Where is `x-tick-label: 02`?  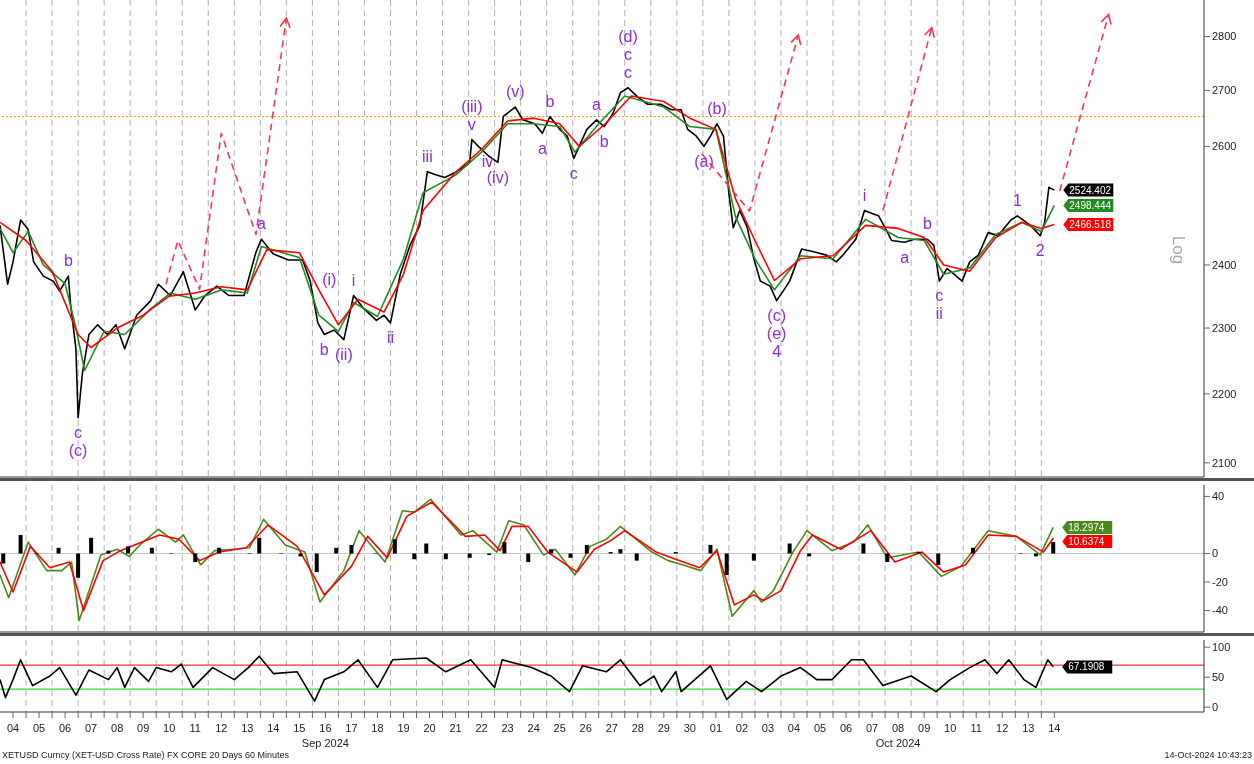 x-tick-label: 02 is located at coordinates (742, 728).